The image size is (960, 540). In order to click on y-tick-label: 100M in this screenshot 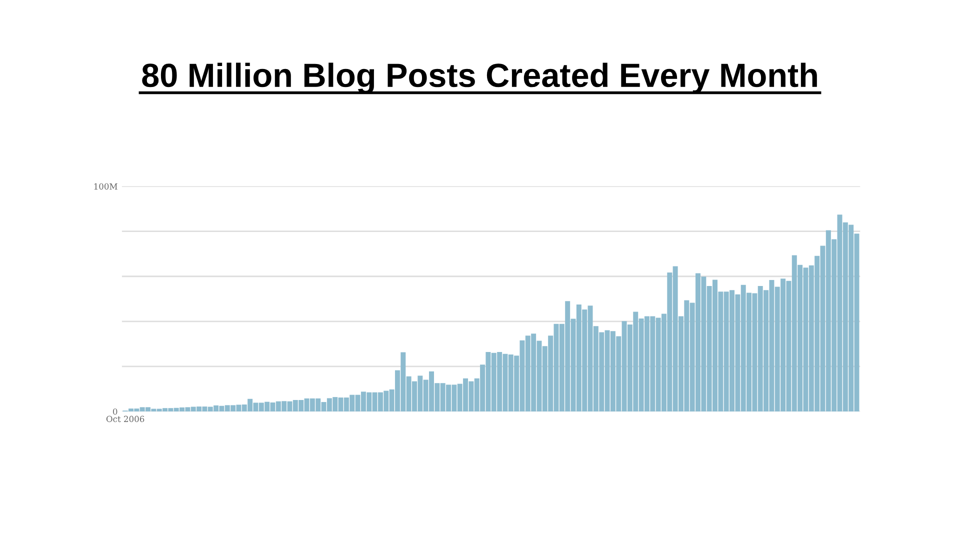, I will do `click(106, 186)`.